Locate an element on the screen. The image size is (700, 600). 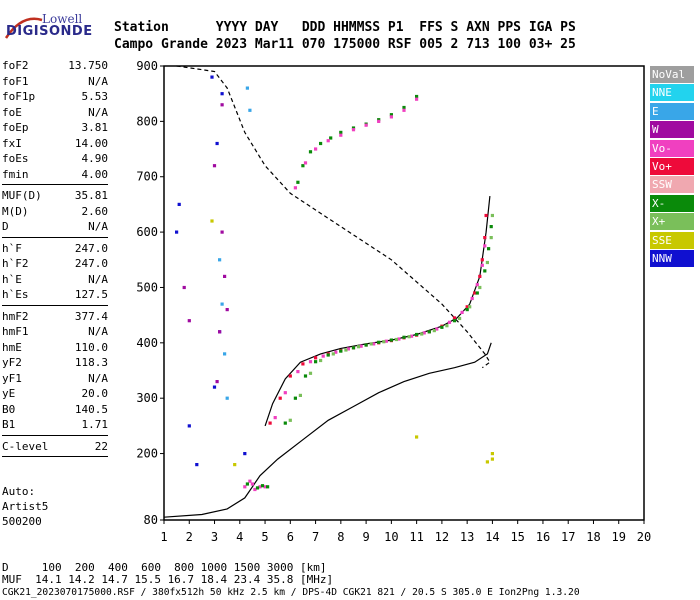
param-value: 4.00 is located at coordinates (95, 174).